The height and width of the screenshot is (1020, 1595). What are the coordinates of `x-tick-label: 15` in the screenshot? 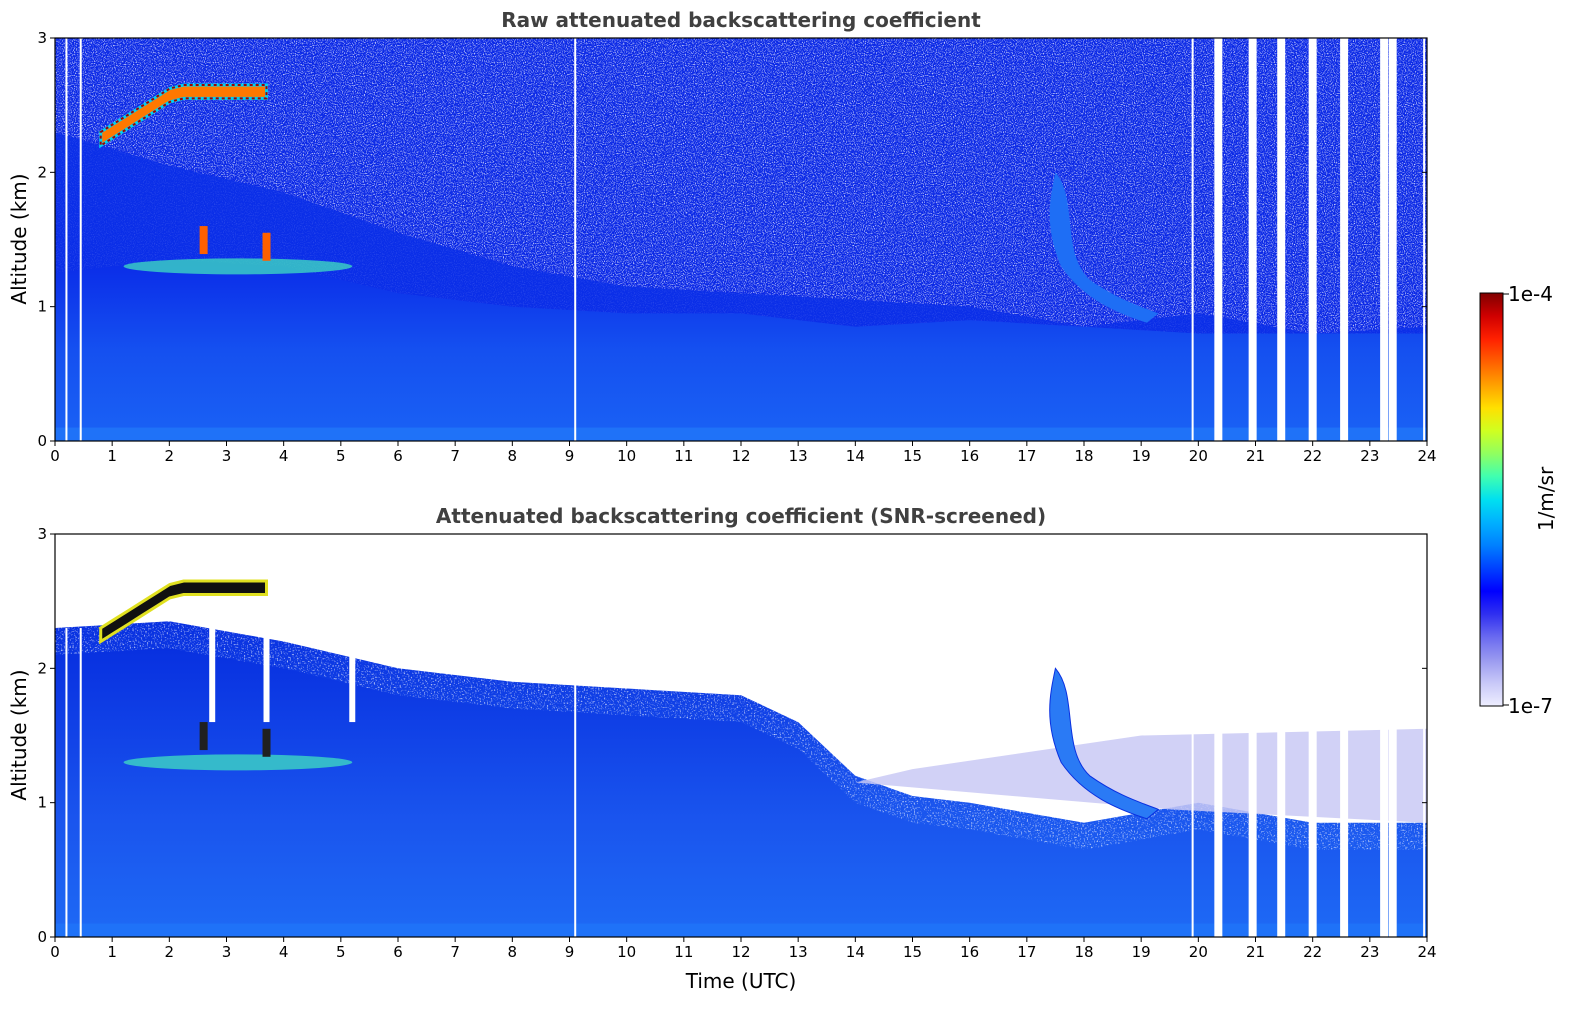 It's located at (912, 952).